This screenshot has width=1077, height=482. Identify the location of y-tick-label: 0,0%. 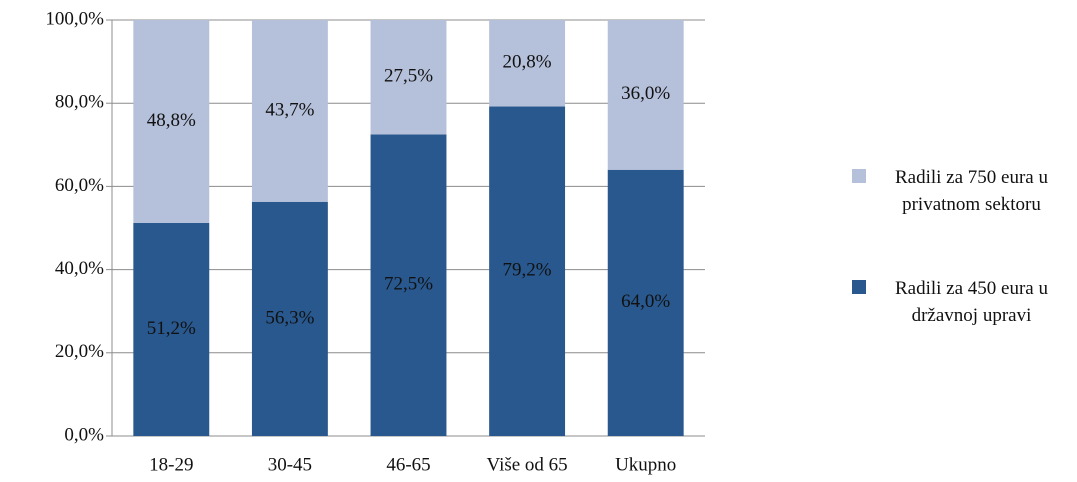
(84, 434).